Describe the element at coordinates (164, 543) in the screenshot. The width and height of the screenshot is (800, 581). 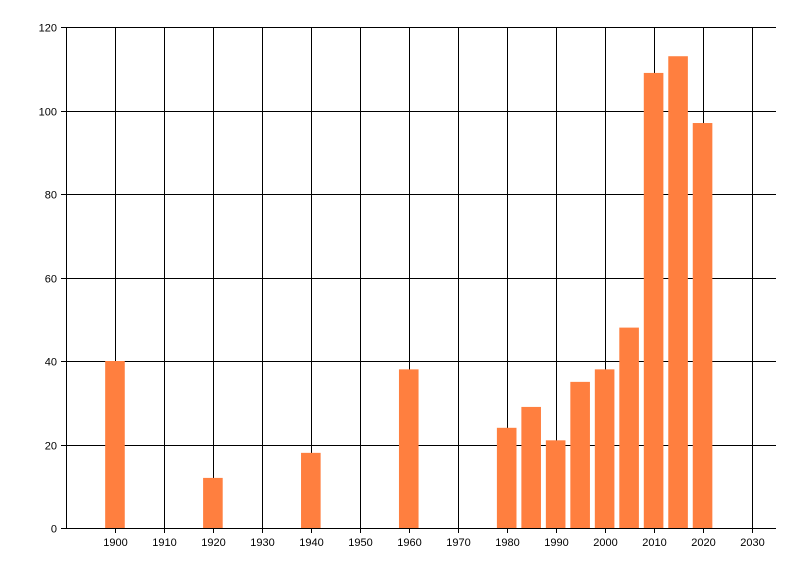
I see `x-tick-label: 1910` at that location.